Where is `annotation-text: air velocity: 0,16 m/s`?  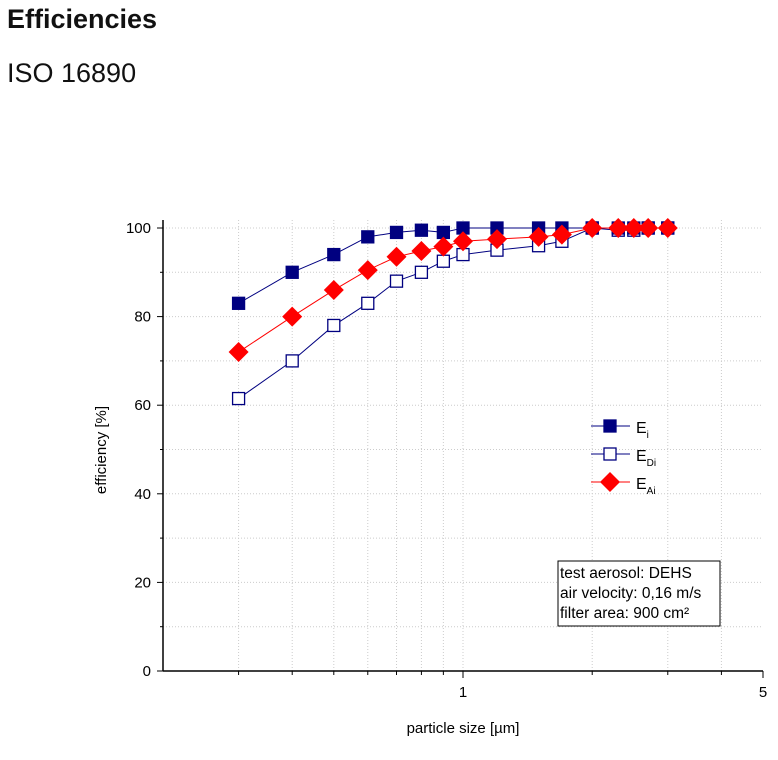
annotation-text: air velocity: 0,16 m/s is located at coordinates (631, 593).